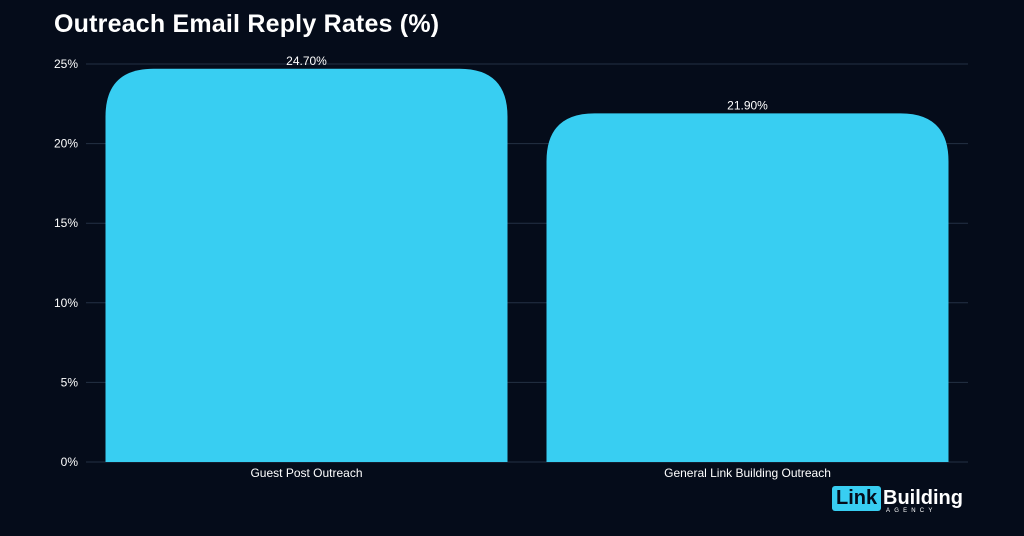 This screenshot has width=1024, height=536. What do you see at coordinates (66, 223) in the screenshot?
I see `y-tick-label: 15%` at bounding box center [66, 223].